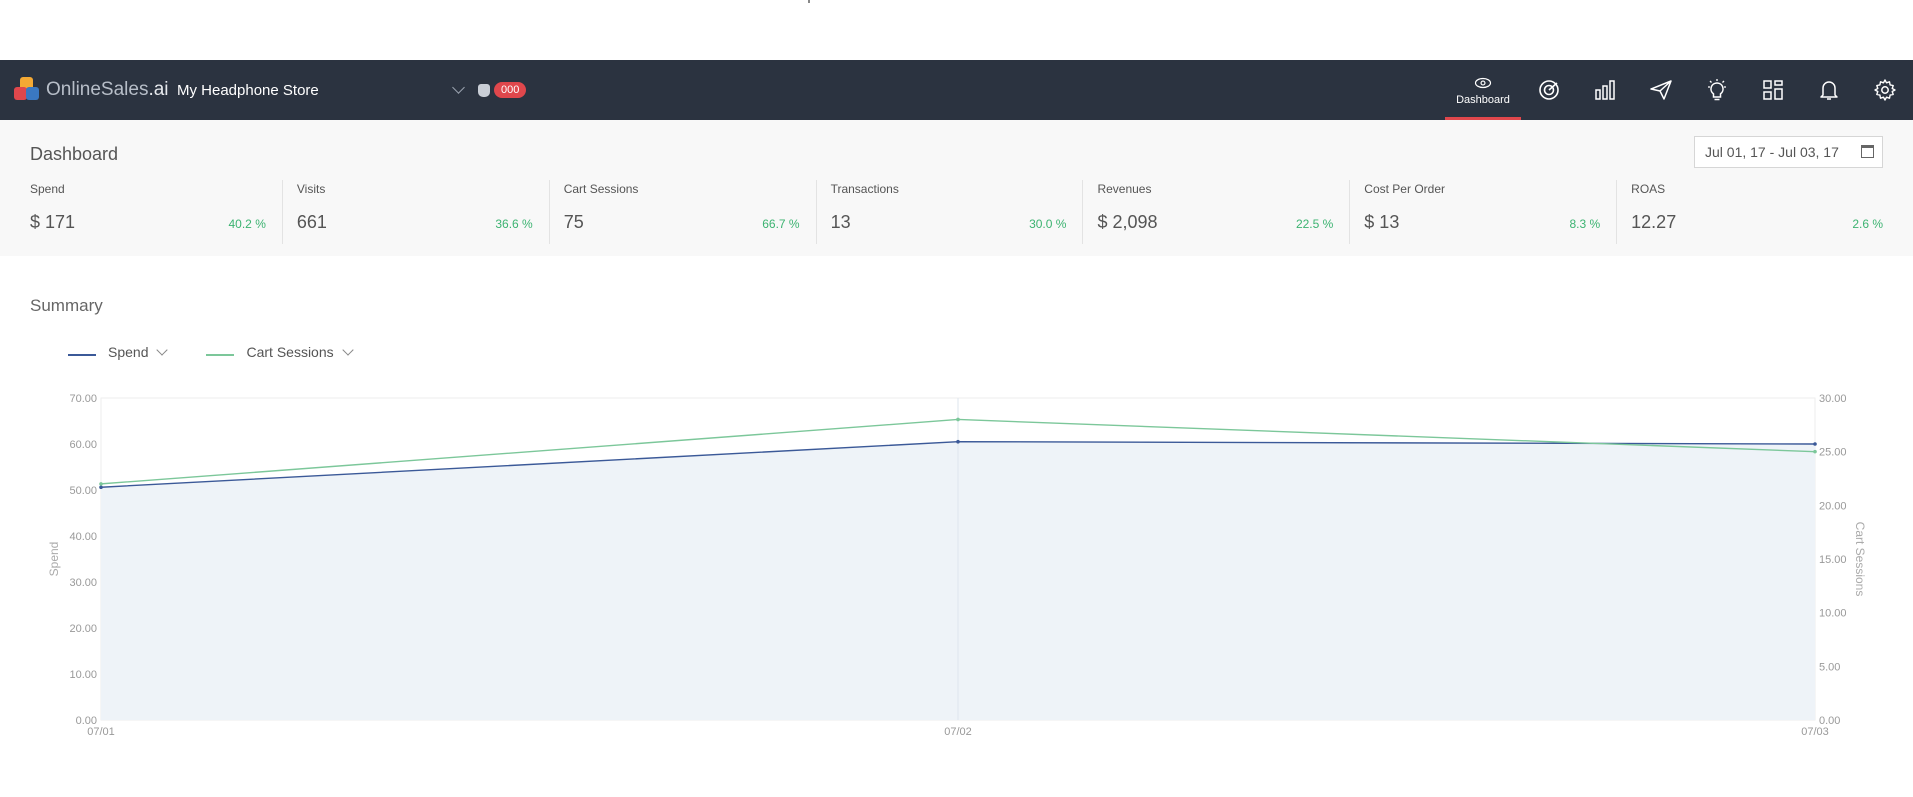  I want to click on y-tick-label: 70.00, so click(83, 399).